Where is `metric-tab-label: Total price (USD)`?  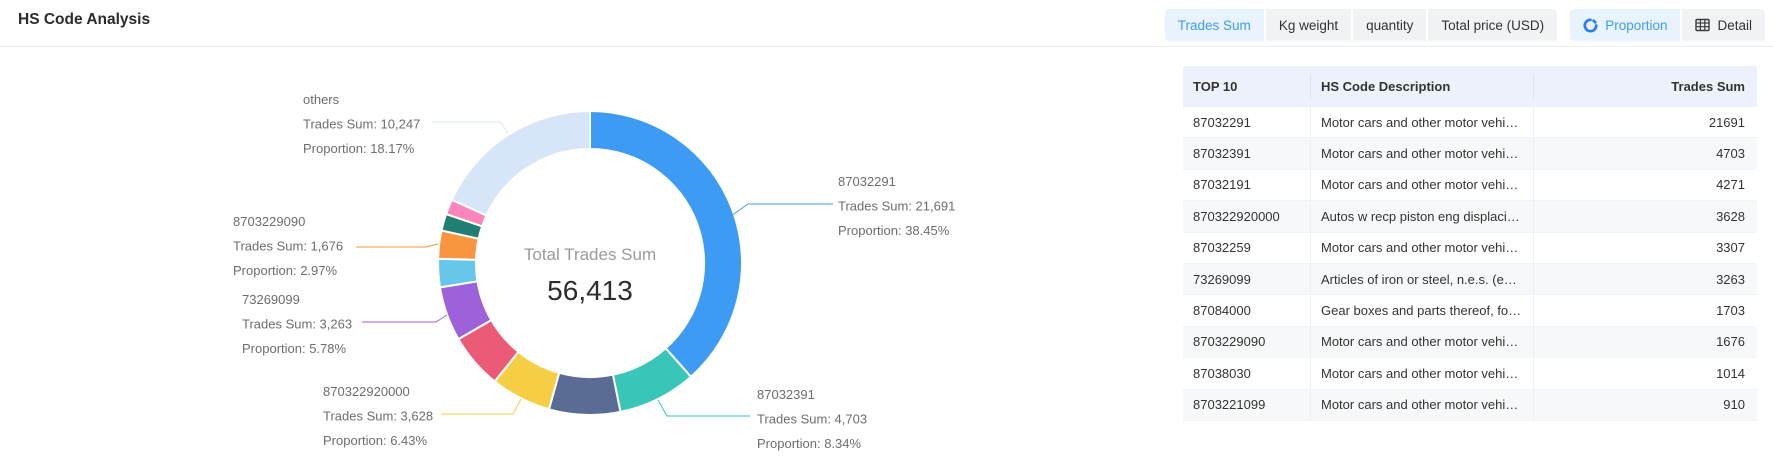 metric-tab-label: Total price (USD) is located at coordinates (1493, 25).